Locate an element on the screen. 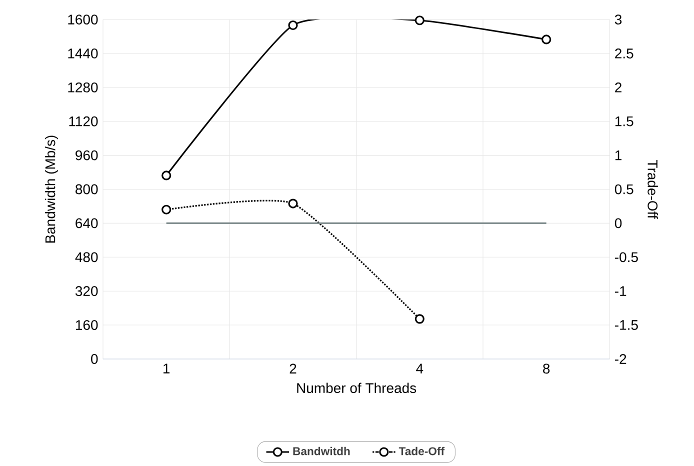 This screenshot has width=694, height=466. y2-tick-label: 1.5 is located at coordinates (624, 121).